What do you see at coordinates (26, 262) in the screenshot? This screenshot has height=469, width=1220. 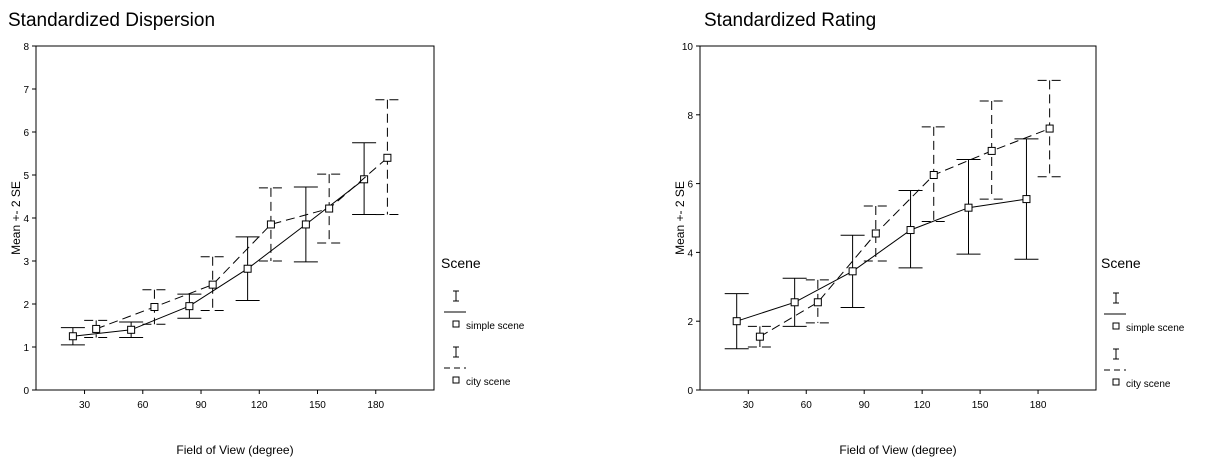 I see `y-tick-label: 3` at bounding box center [26, 262].